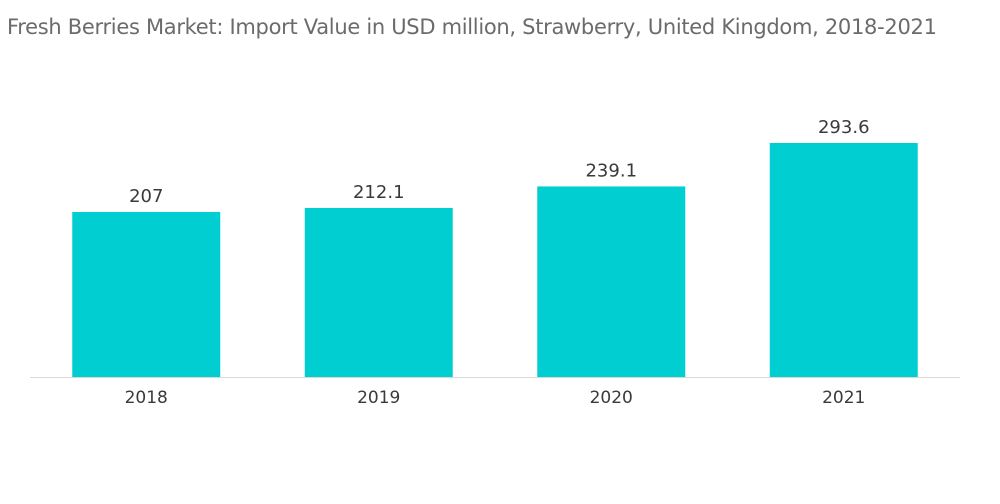 The width and height of the screenshot is (1000, 504). What do you see at coordinates (379, 192) in the screenshot?
I see `data-label-2019: 212.1` at bounding box center [379, 192].